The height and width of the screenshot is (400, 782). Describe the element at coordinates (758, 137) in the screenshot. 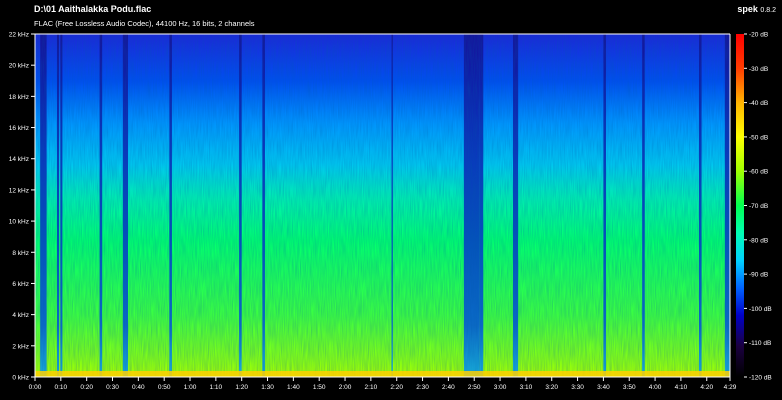

I see `db-tick-label: -50 dB` at that location.